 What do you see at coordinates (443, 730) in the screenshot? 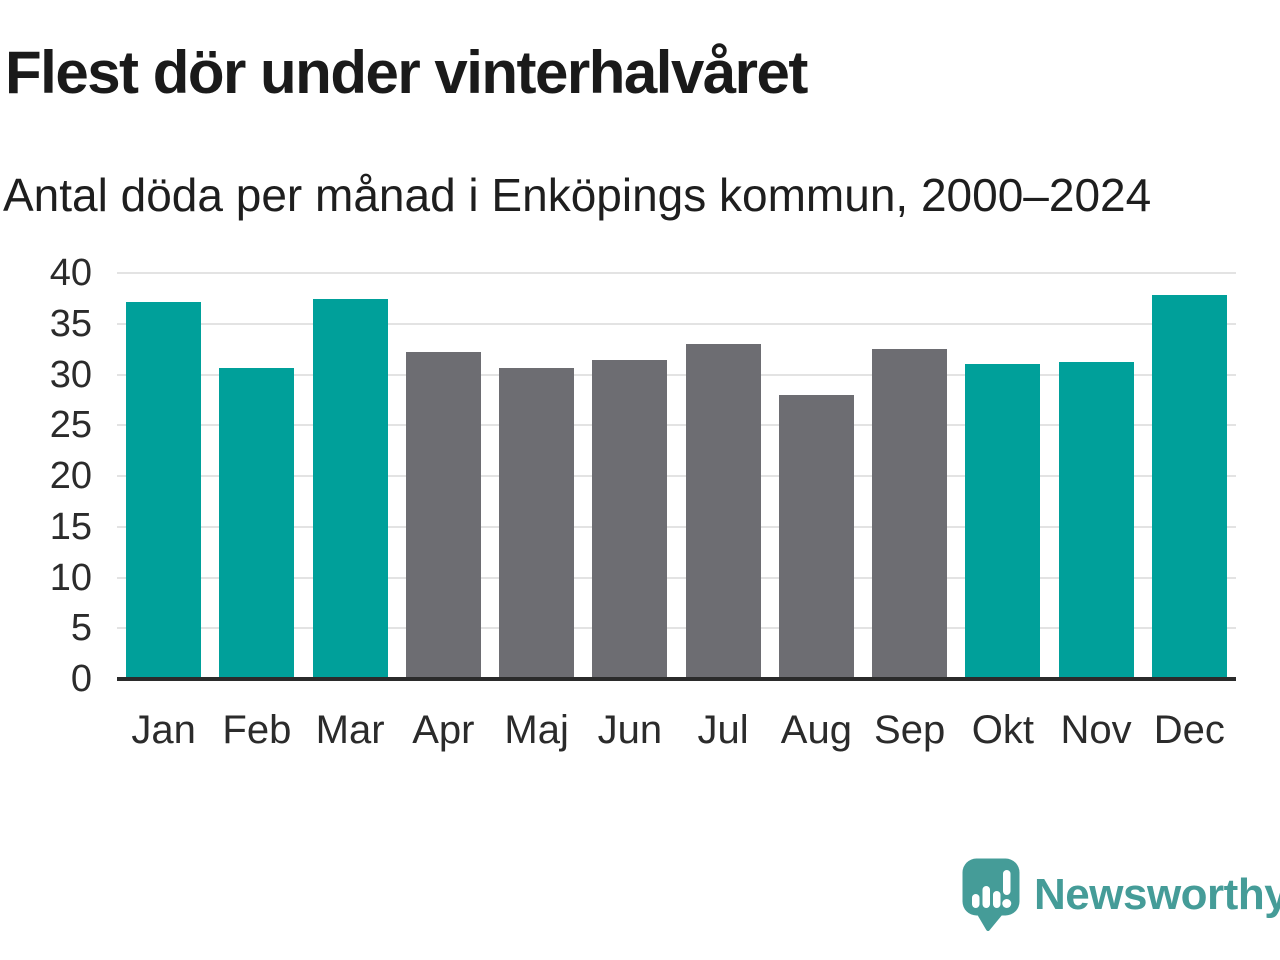
I see `x-tick-label-apr: Apr` at bounding box center [443, 730].